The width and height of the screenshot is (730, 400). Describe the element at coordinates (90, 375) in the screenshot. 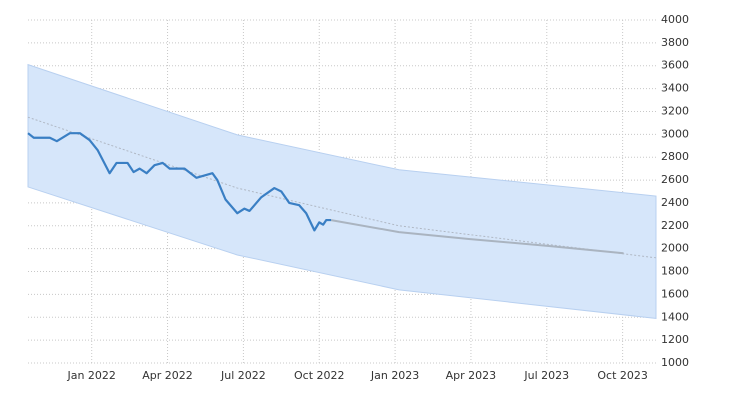

I see `x-tick-label: Jan 2022` at that location.